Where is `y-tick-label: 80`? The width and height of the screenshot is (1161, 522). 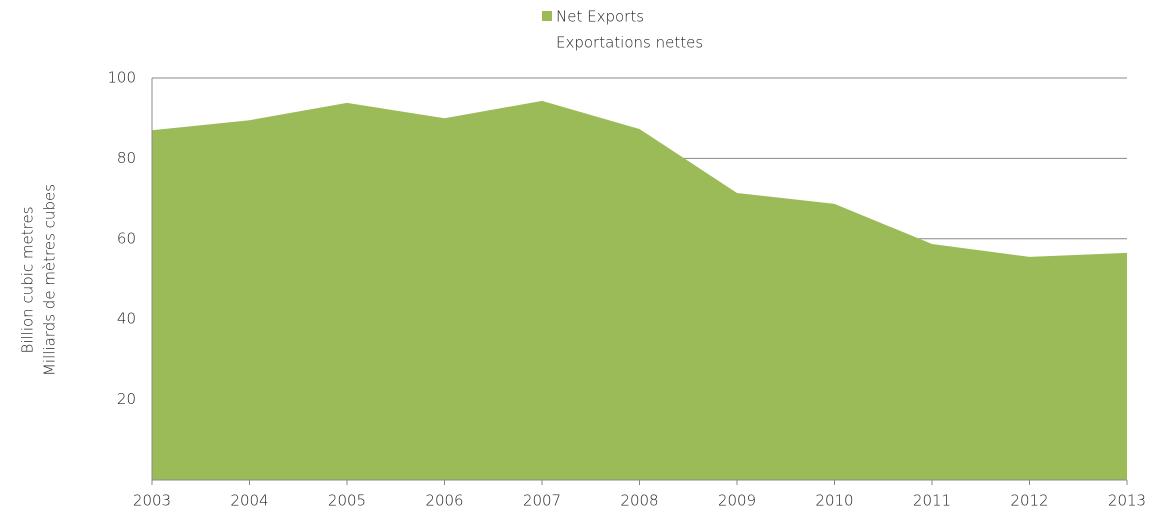
y-tick-label: 80 is located at coordinates (126, 158).